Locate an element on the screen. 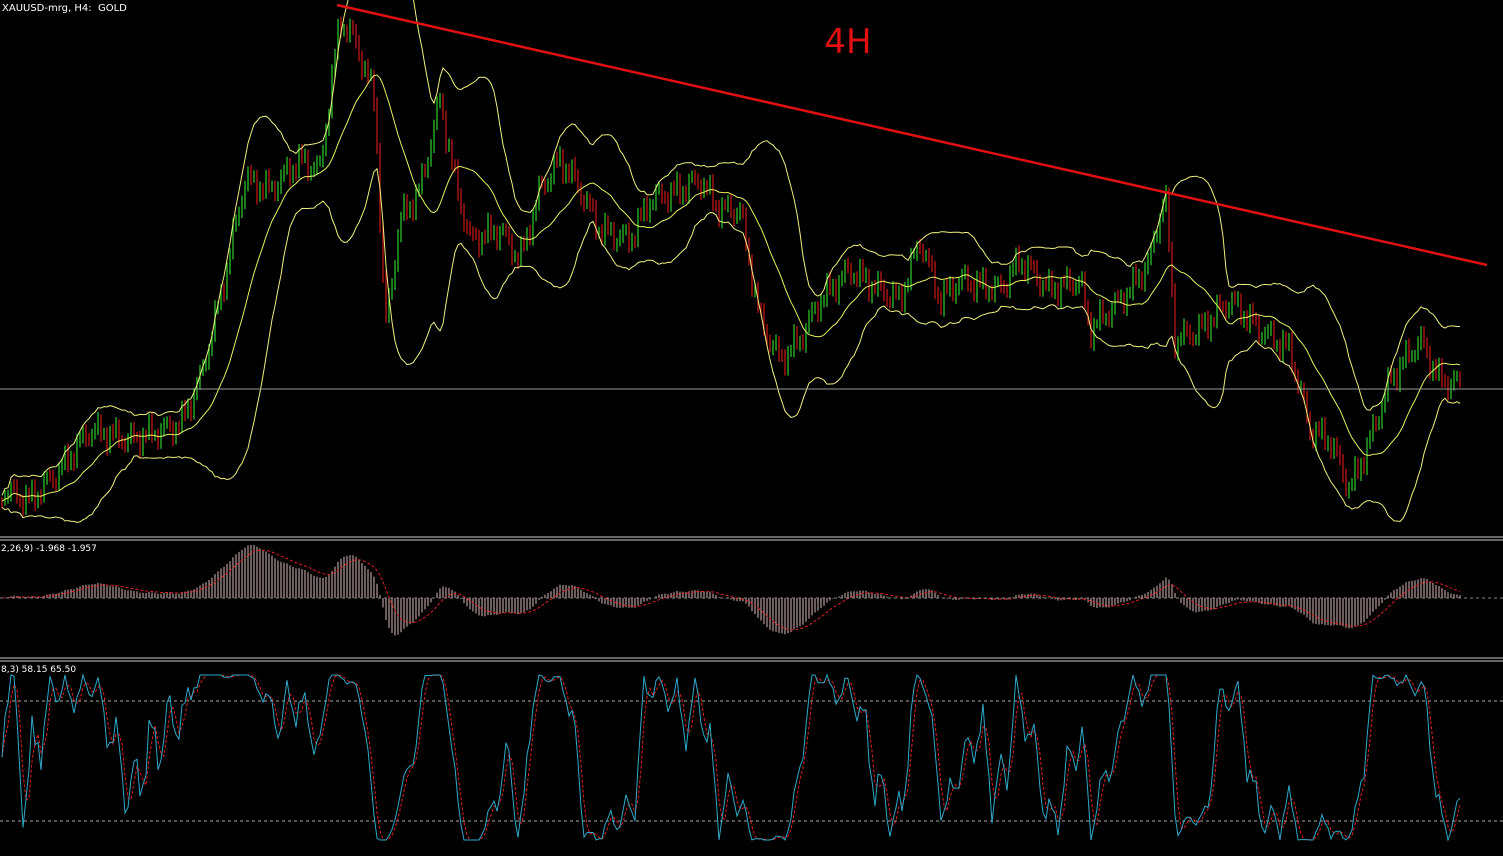 This screenshot has height=856, width=1503. timeframe-note: 4H is located at coordinates (847, 42).